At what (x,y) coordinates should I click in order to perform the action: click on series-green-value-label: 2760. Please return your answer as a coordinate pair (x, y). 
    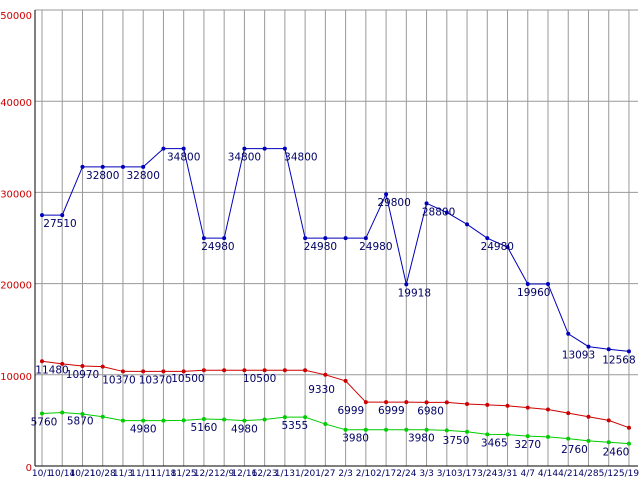
    Looking at the image, I should click on (574, 450).